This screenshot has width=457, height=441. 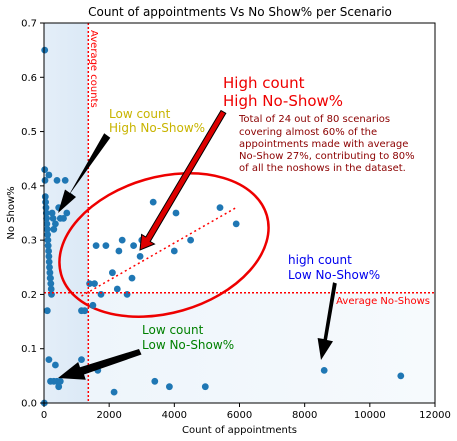 I want to click on x-tick-label: 6000, so click(x=239, y=415).